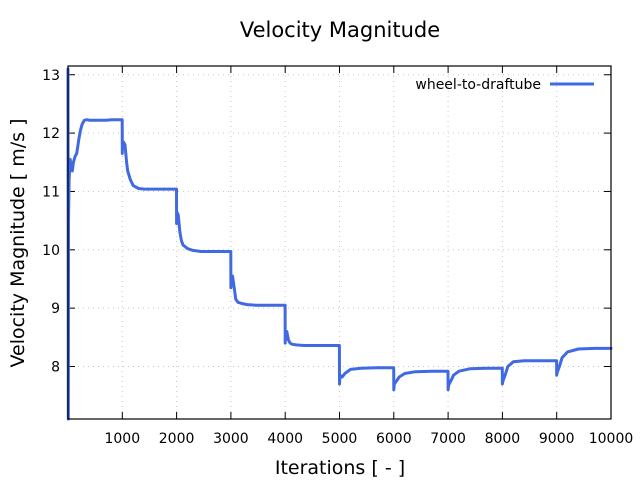 The width and height of the screenshot is (640, 480). Describe the element at coordinates (51, 192) in the screenshot. I see `y-tick-label: 11` at that location.